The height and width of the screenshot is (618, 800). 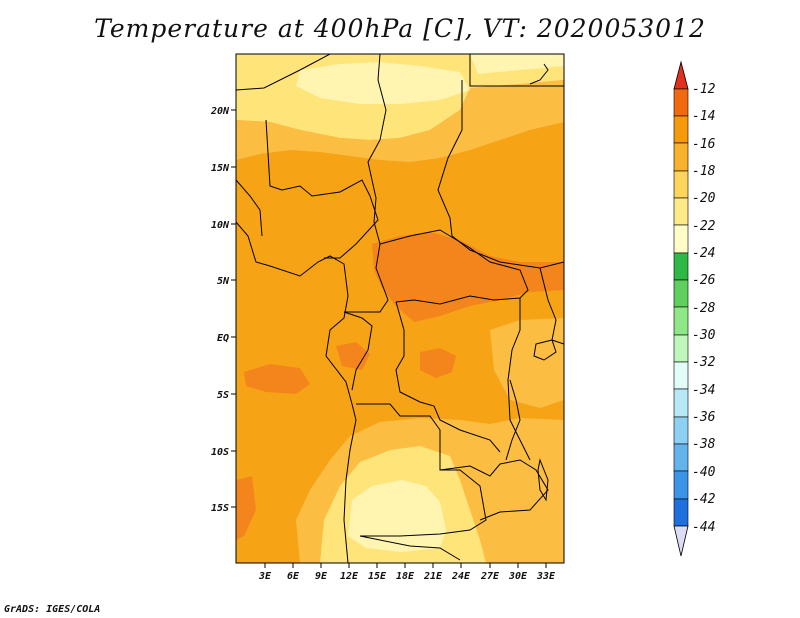 I want to click on colorbar-label: -16, so click(x=704, y=144).